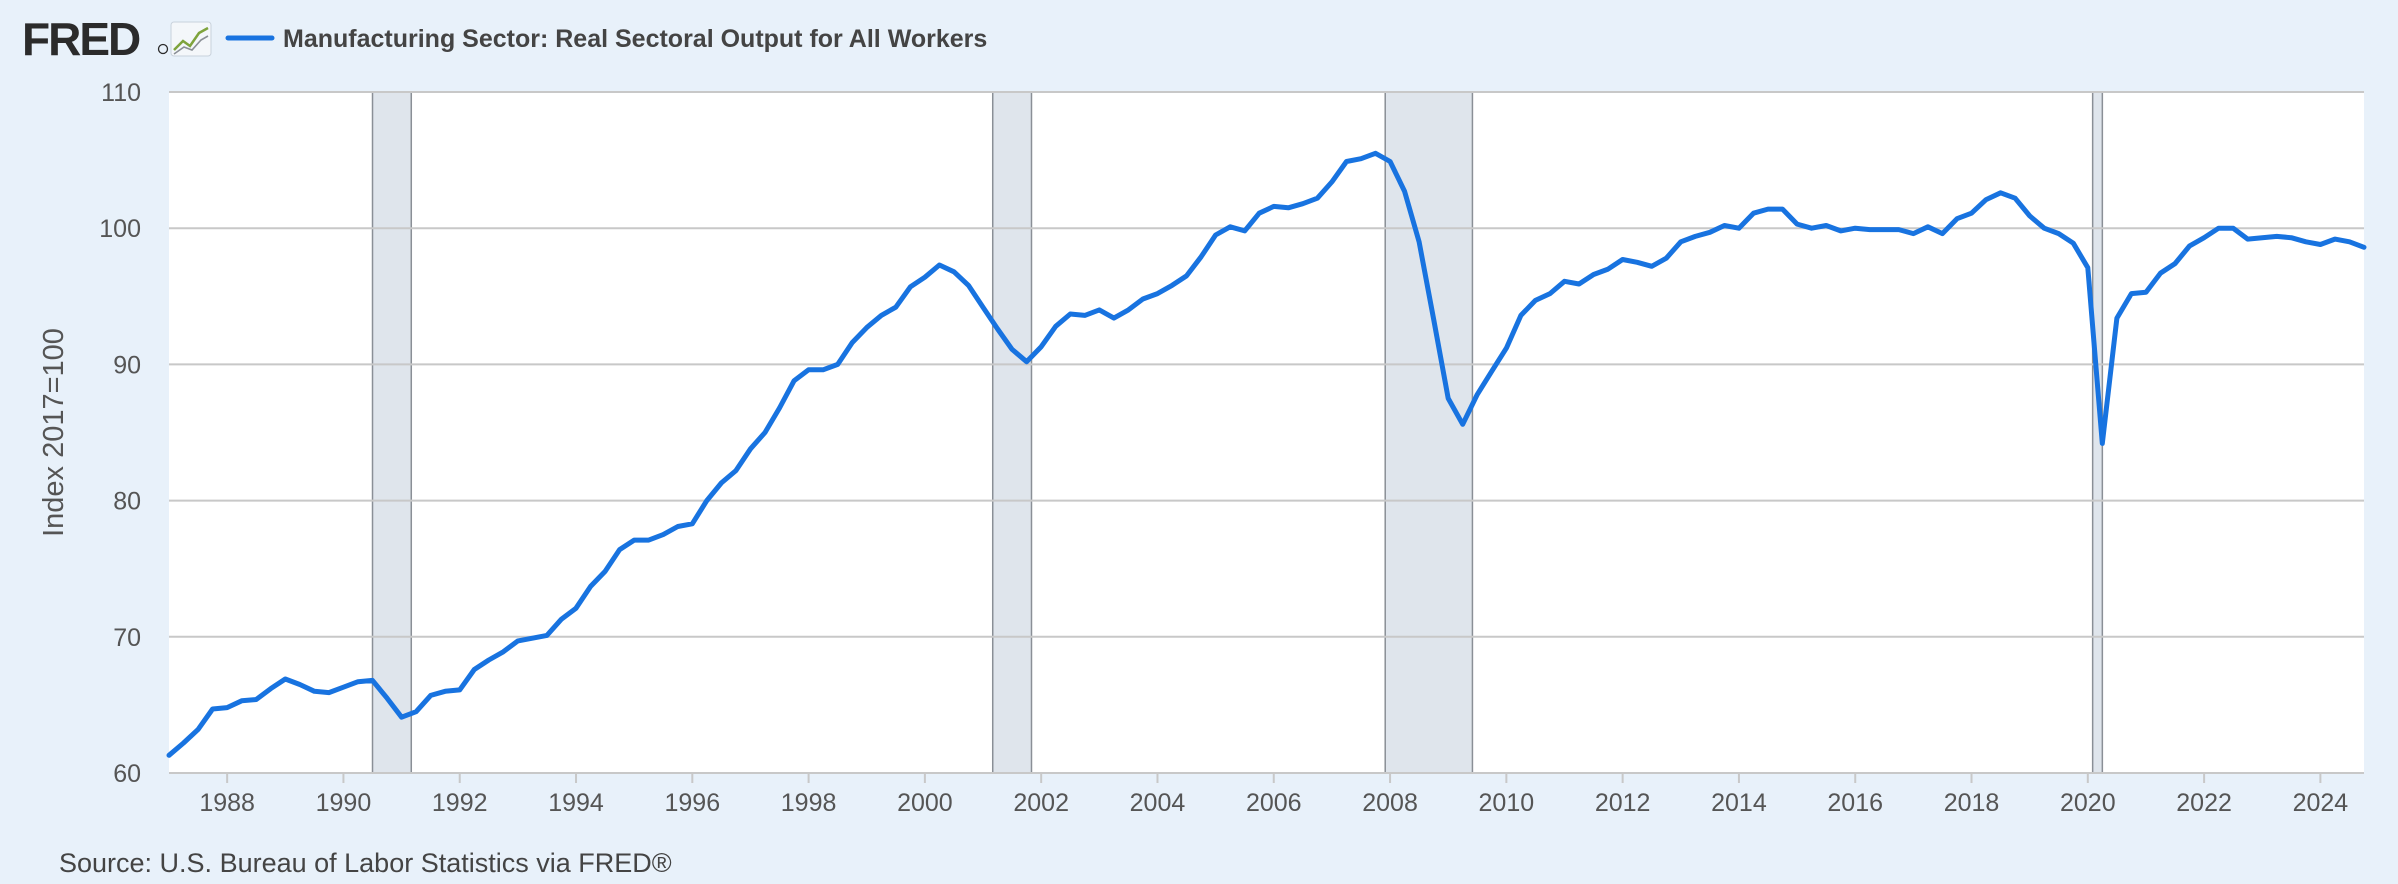  What do you see at coordinates (1739, 803) in the screenshot?
I see `x-tick-label: 2014` at bounding box center [1739, 803].